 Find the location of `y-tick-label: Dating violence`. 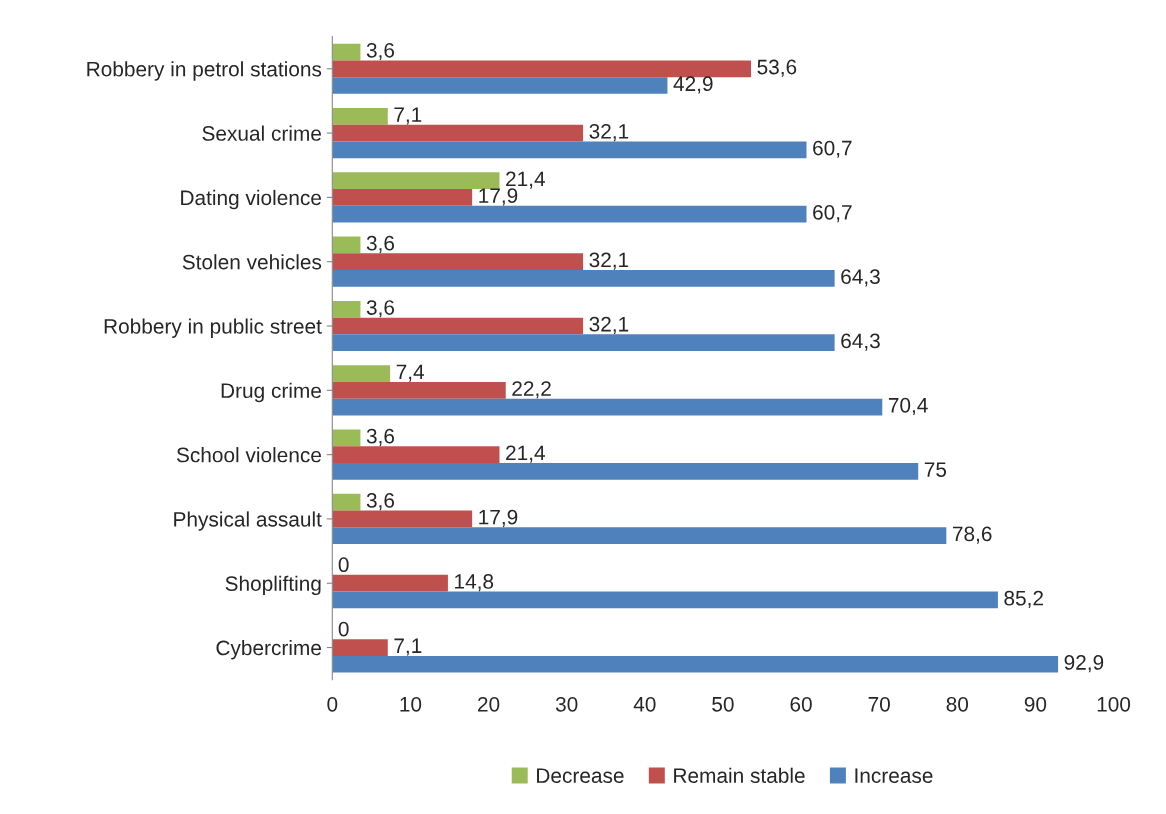

y-tick-label: Dating violence is located at coordinates (251, 199).